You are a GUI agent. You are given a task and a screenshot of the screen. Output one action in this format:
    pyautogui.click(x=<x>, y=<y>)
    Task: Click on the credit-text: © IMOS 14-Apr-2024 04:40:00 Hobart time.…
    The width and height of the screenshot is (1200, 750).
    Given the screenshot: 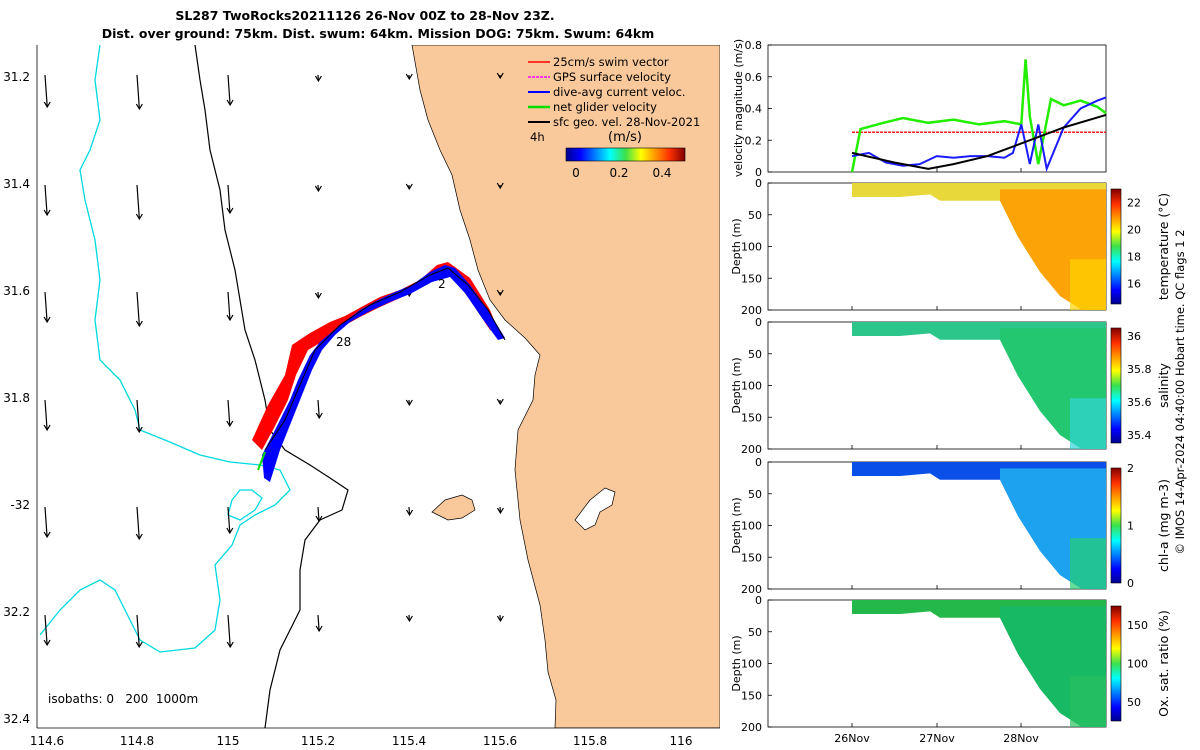 What is the action you would take?
    pyautogui.click(x=1180, y=391)
    